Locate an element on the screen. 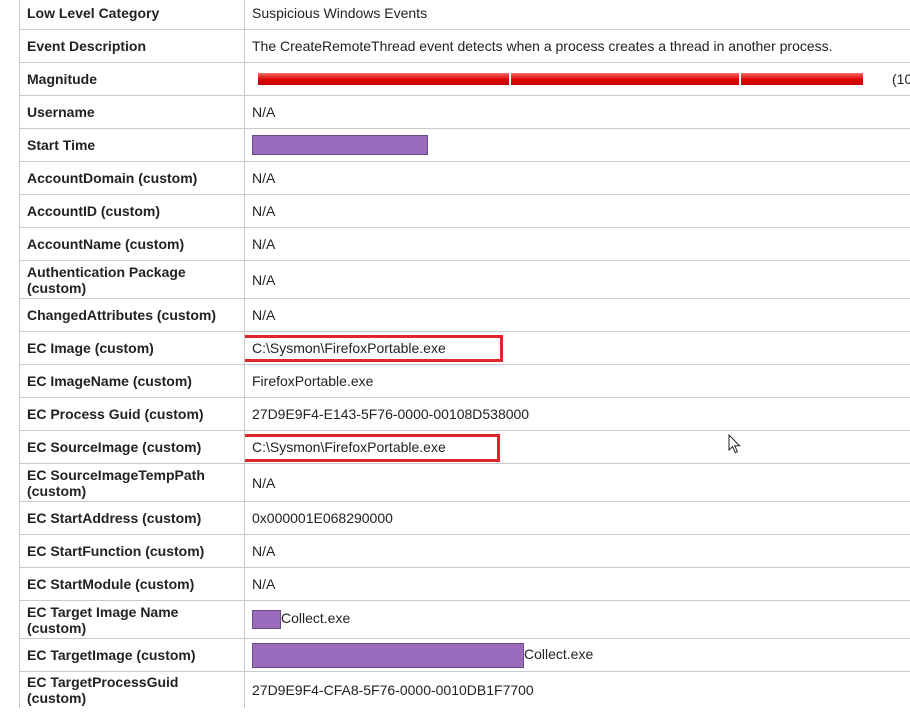 The image size is (910, 725). row-value: 27D9E9F4-E143-5F76-0000-00108D538000 is located at coordinates (577, 414).